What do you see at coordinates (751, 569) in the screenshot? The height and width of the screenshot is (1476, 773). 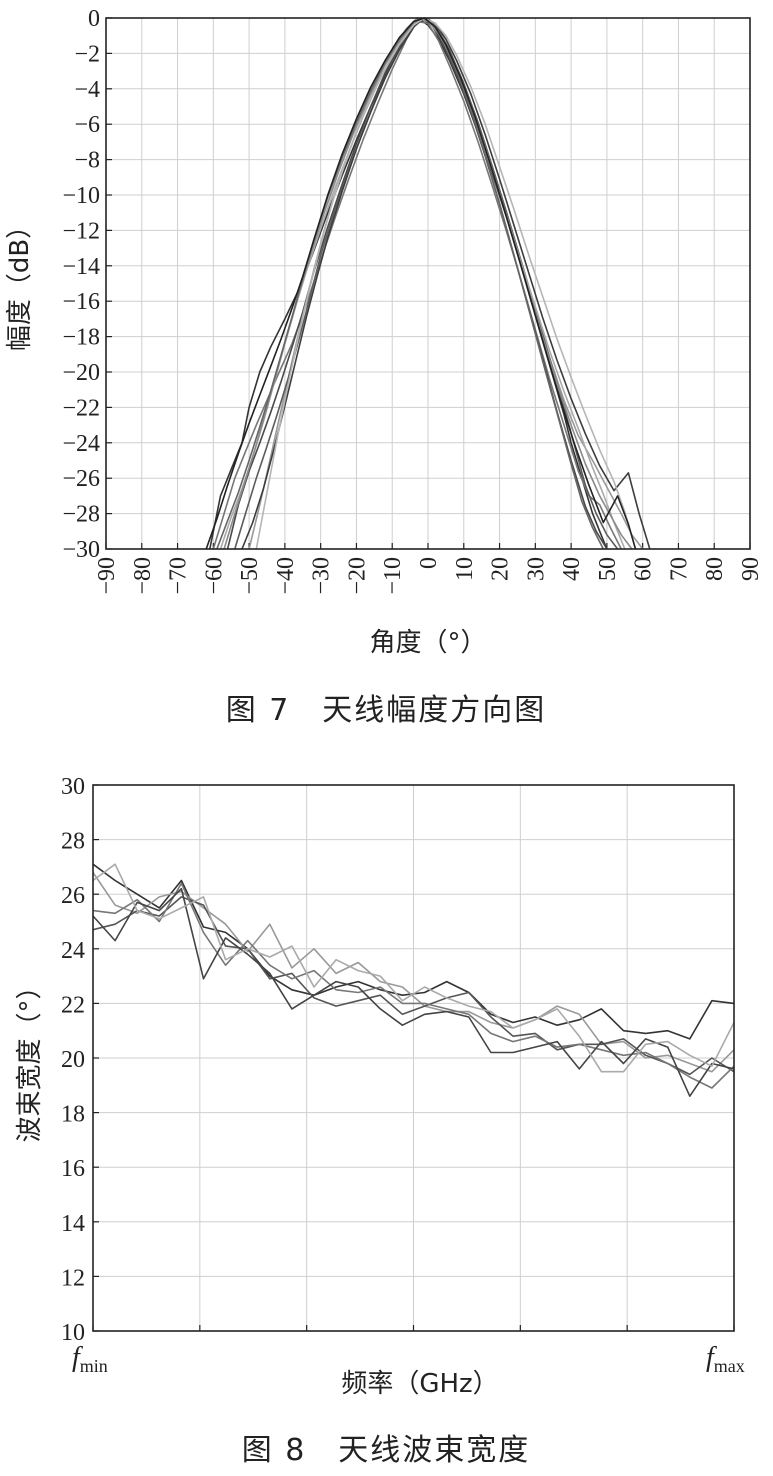 I see `chart1-x-tick-label: 90` at bounding box center [751, 569].